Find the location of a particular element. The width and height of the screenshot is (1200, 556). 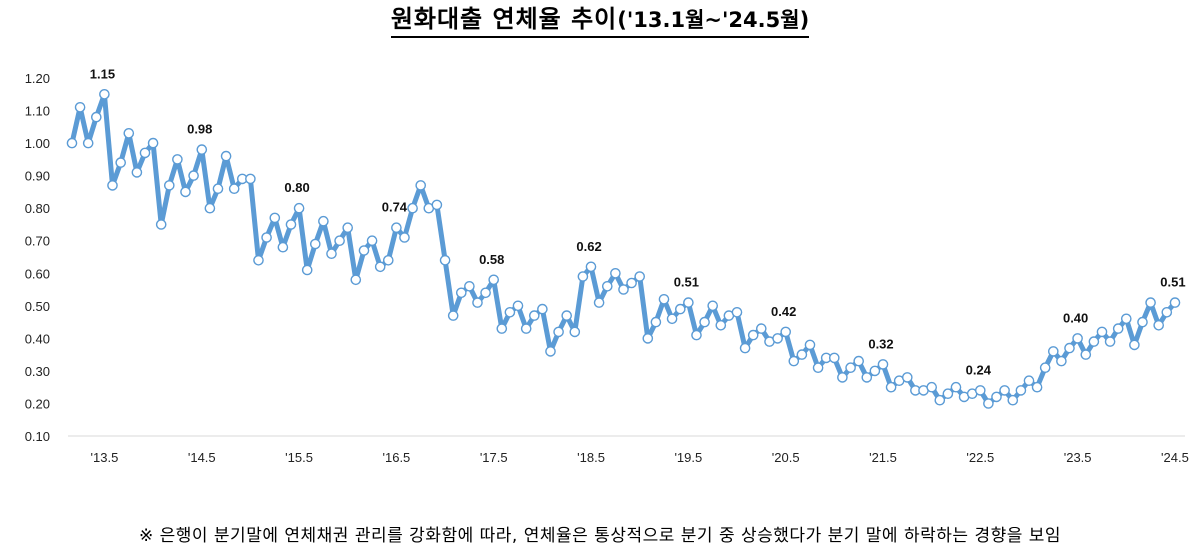

chart-title-text: 원화대출 연체율 추이('13.1월~'24.5월) is located at coordinates (600, 21).